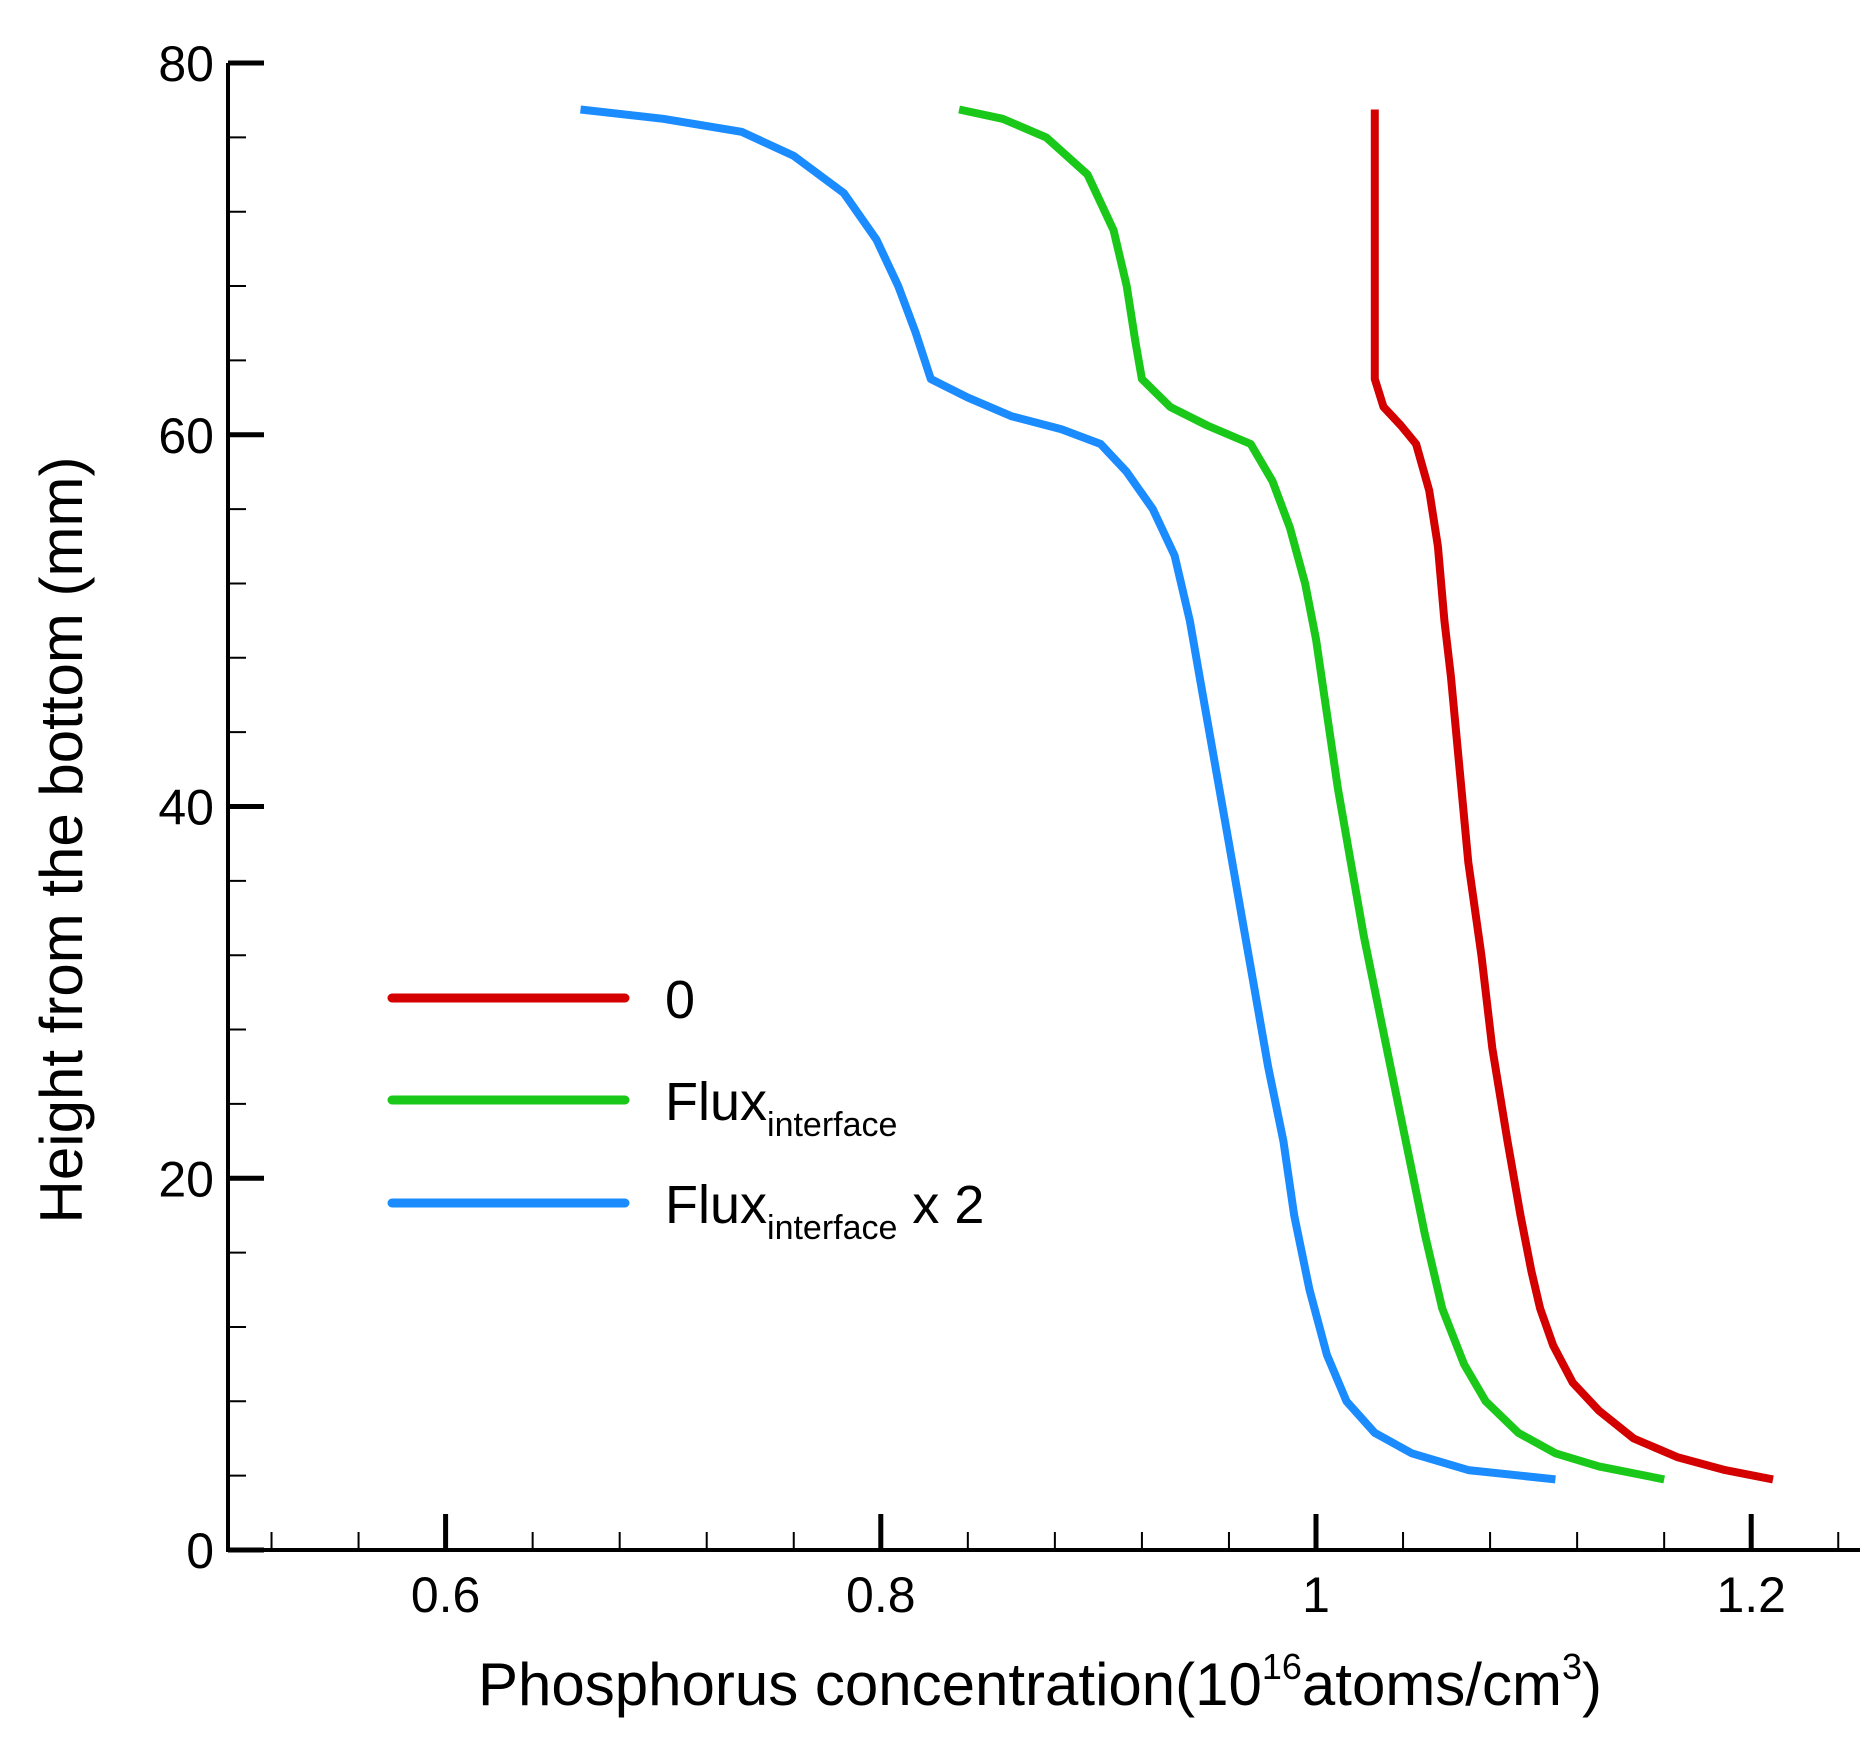  I want to click on y-tick-label: 60, so click(186, 436).